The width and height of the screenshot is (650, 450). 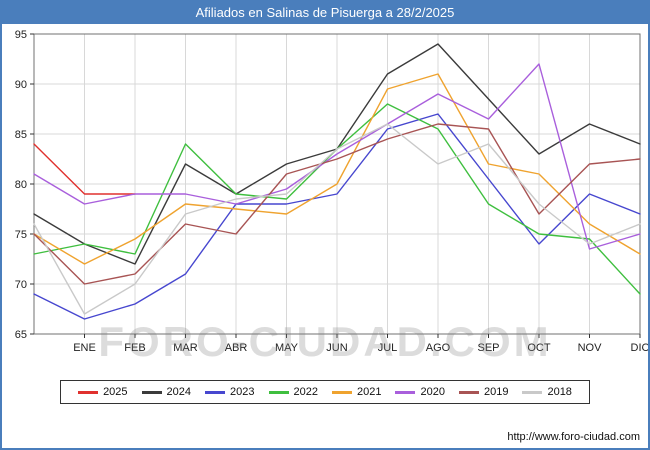 I want to click on x-tick-label: ABR, so click(x=236, y=348).